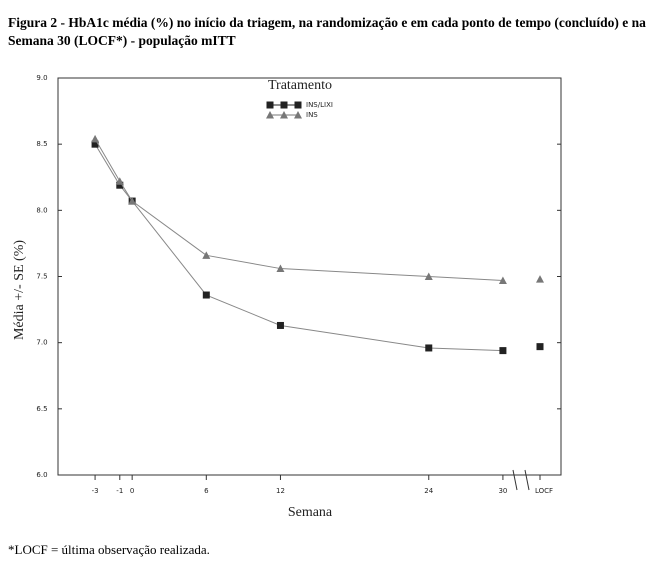  What do you see at coordinates (109, 549) in the screenshot?
I see `footnote: *LOCF = última observação realizada.` at bounding box center [109, 549].